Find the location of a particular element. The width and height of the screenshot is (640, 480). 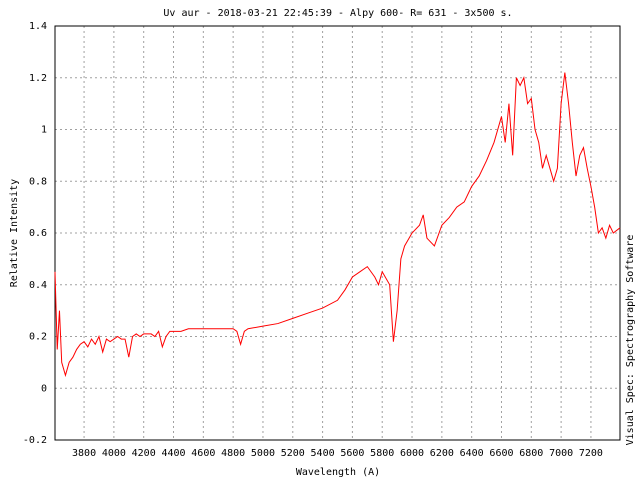

y-tick-label: -0.2 is located at coordinates (35, 440).